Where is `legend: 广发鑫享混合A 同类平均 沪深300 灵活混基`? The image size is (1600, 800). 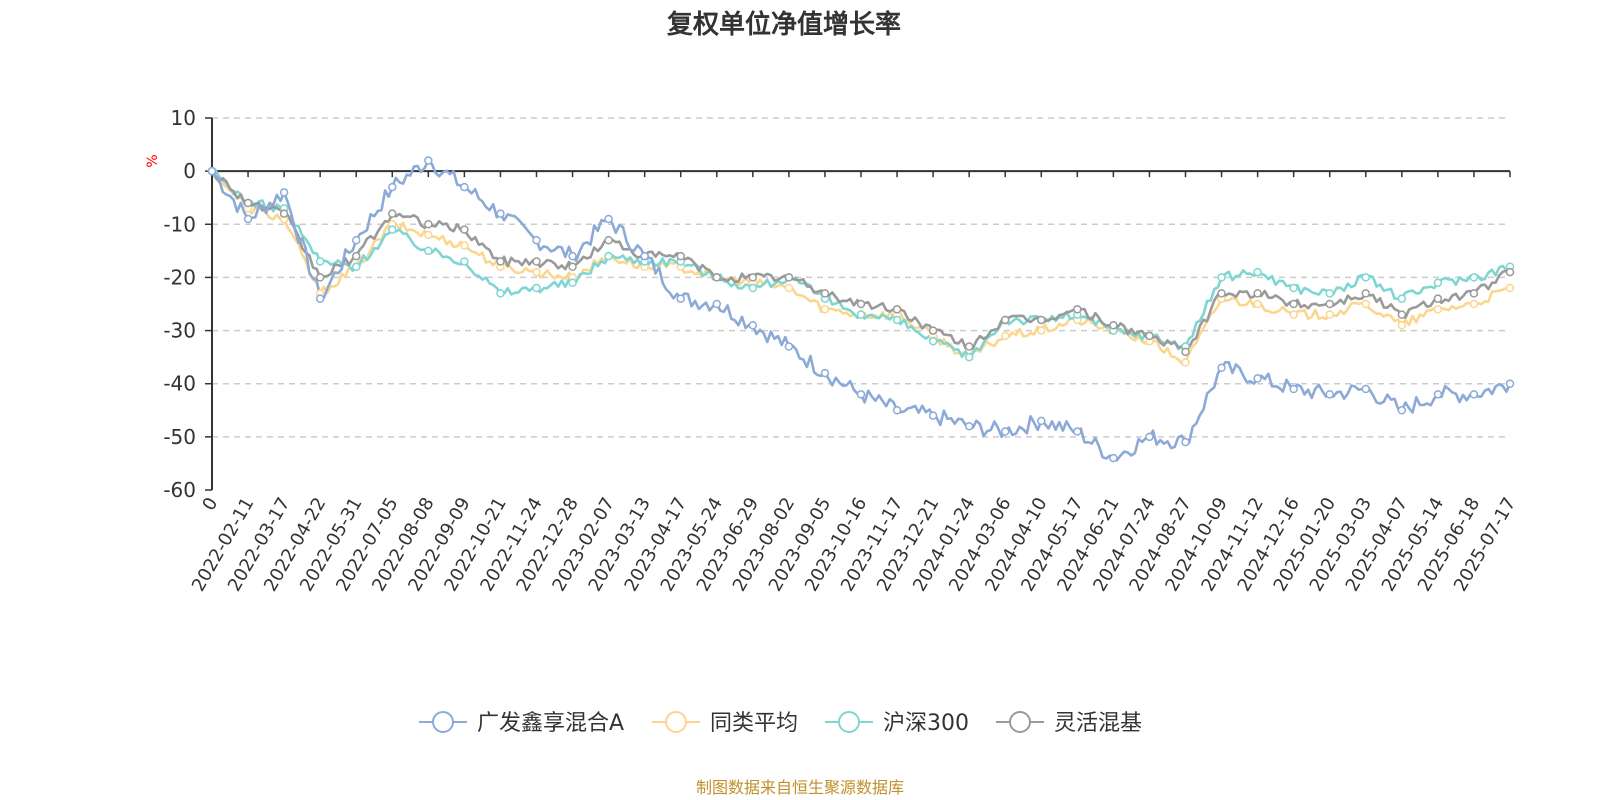
legend: 广发鑫享混合A 同类平均 沪深300 灵活混基 is located at coordinates (780, 723).